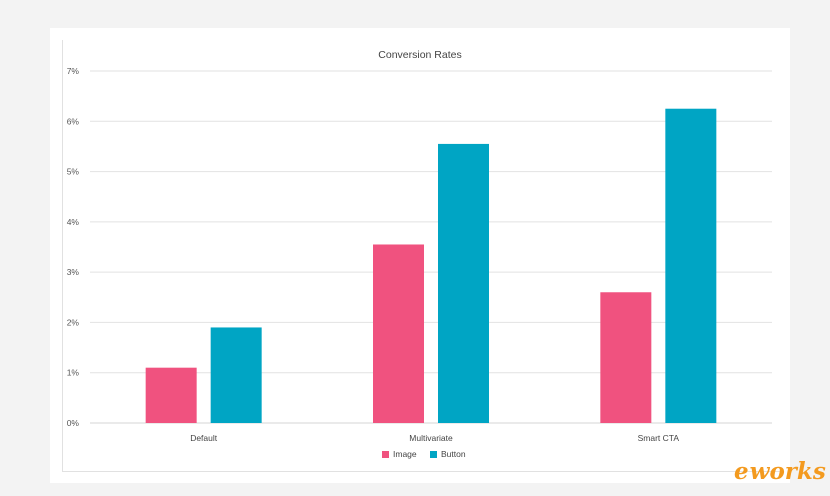 This screenshot has width=830, height=496. What do you see at coordinates (433, 454) in the screenshot?
I see `legend-swatch-button` at bounding box center [433, 454].